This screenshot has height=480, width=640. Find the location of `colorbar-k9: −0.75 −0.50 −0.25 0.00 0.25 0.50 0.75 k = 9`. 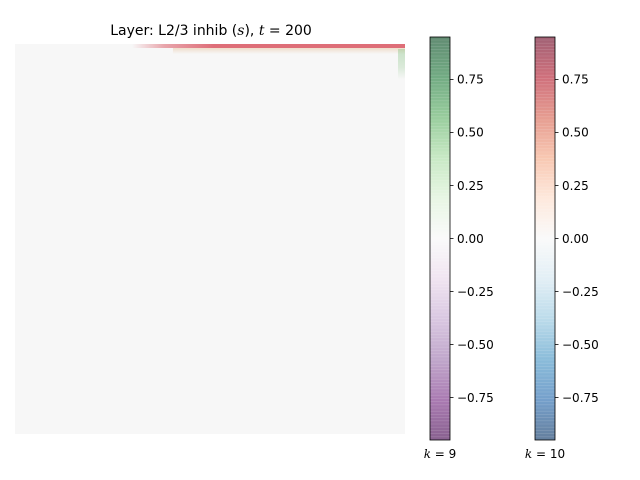

colorbar-k9: −0.75 −0.50 −0.25 0.00 0.25 0.50 0.75 k = 9 is located at coordinates (459, 248).